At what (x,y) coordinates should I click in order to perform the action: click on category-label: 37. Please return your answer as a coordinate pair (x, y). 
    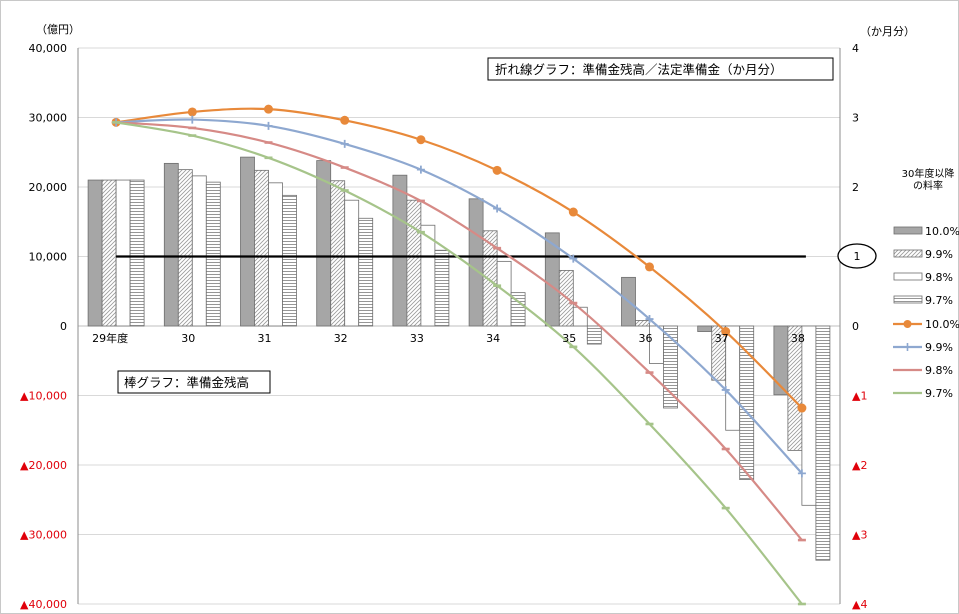
    Looking at the image, I should click on (722, 338).